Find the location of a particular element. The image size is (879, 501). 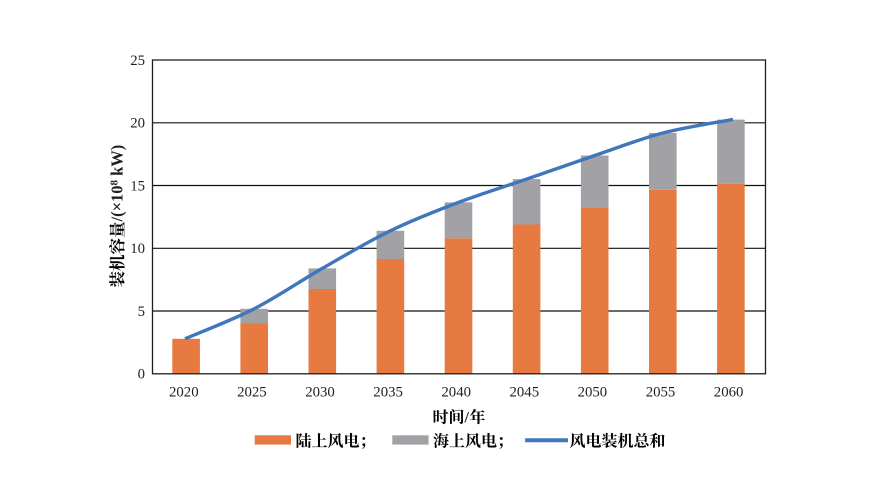

svg-text: 2040 is located at coordinates (456, 393).